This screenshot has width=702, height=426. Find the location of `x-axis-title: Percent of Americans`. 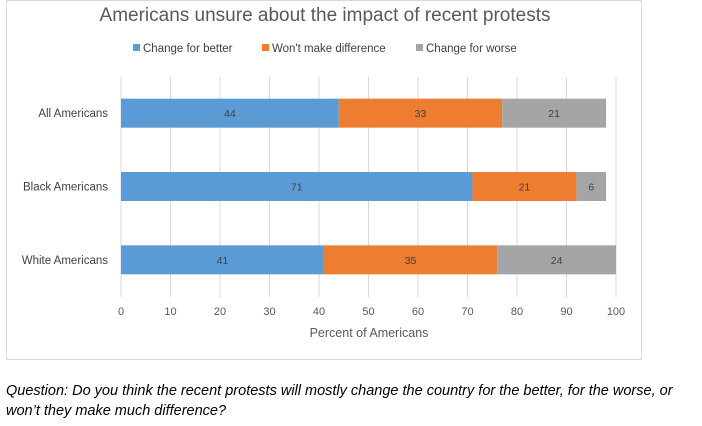

x-axis-title: Percent of Americans is located at coordinates (369, 333).